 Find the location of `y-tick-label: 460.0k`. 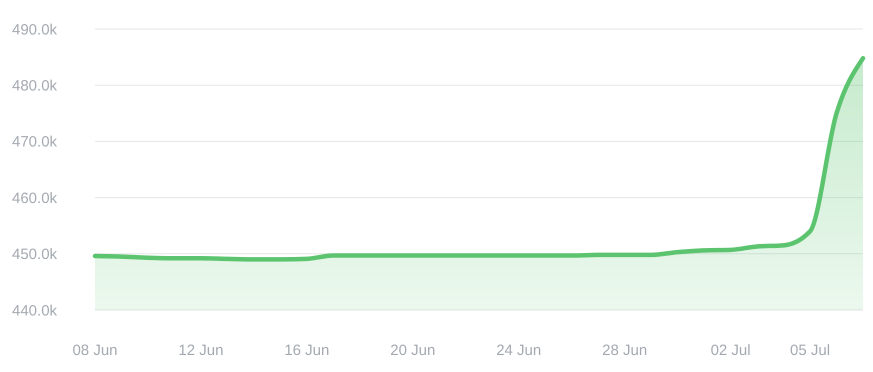

y-tick-label: 460.0k is located at coordinates (35, 198).